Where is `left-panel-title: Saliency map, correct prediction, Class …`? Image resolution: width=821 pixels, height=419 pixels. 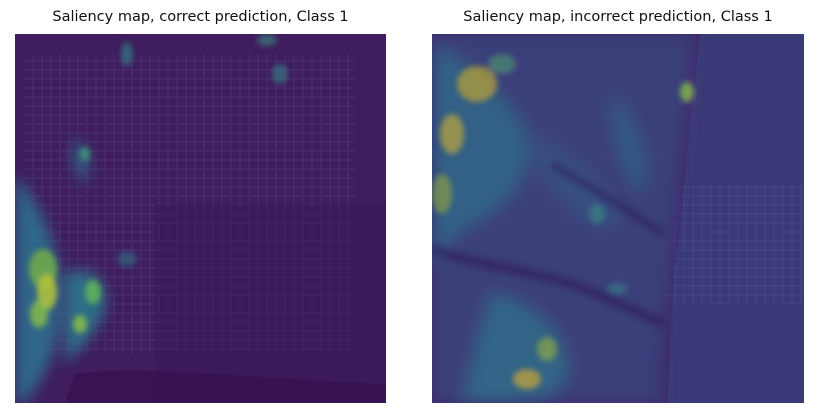 left-panel-title: Saliency map, correct prediction, Class … is located at coordinates (200, 17).